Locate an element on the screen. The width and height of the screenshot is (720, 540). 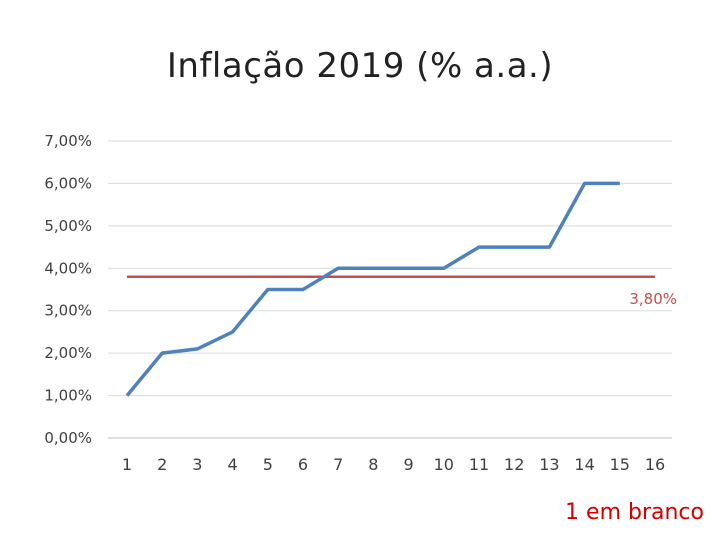
x-tick-label: 16 is located at coordinates (655, 464).